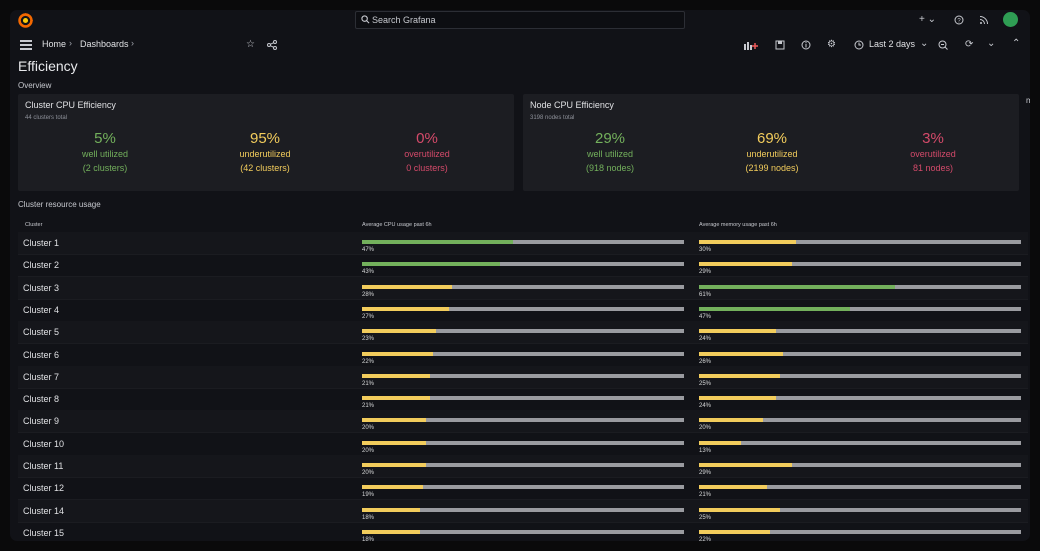 The height and width of the screenshot is (551, 1040). What do you see at coordinates (104, 44) in the screenshot?
I see `breadcrumb-dashboards: Dashboards` at bounding box center [104, 44].